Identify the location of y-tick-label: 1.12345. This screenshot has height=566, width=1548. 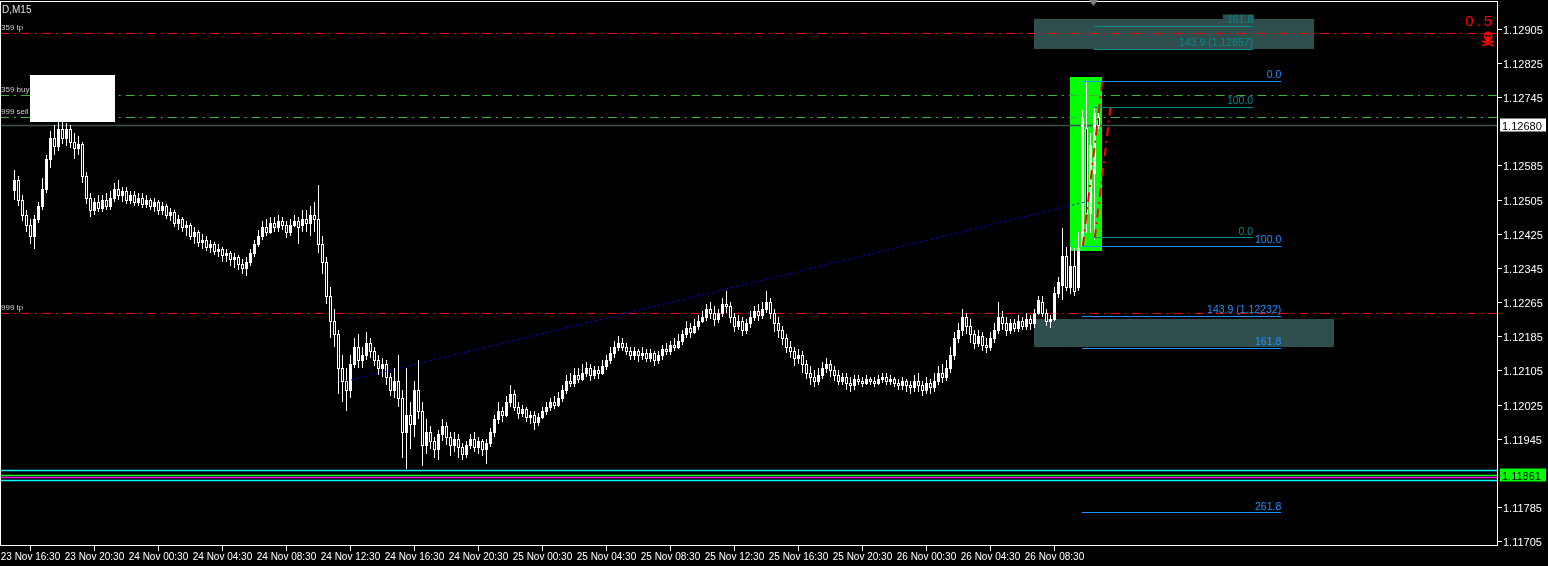
(1523, 268).